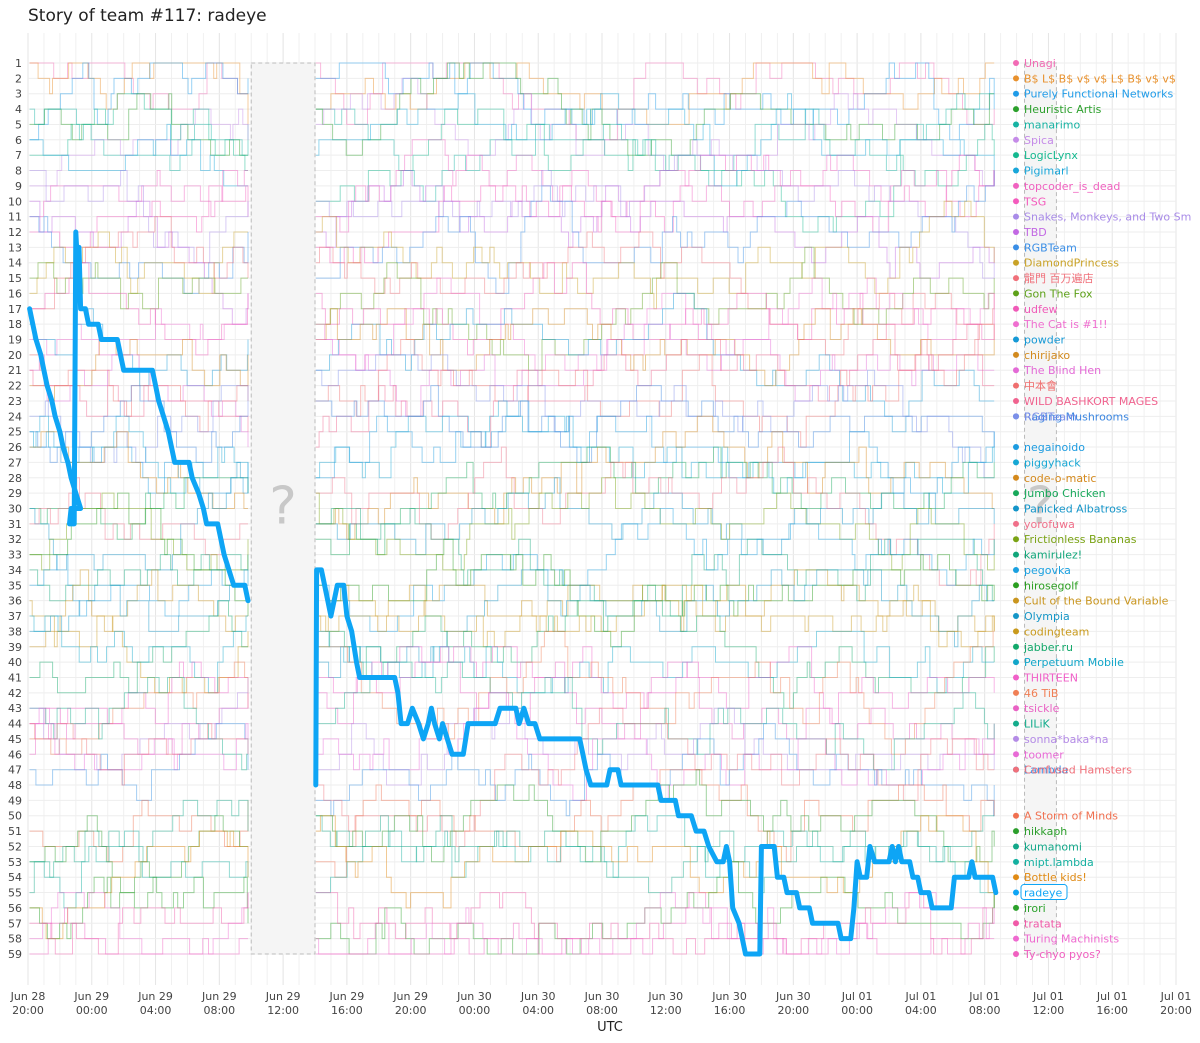 The height and width of the screenshot is (1043, 1200). I want to click on x-tick-label: 00:00, so click(92, 1010).